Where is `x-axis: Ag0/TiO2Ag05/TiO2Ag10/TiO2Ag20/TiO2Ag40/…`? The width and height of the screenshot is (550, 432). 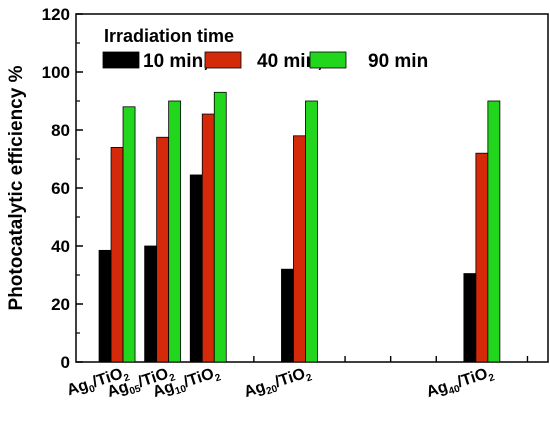 x-axis: Ag0/TiO2Ag05/TiO2Ag10/TiO2Ag20/TiO2Ag40/… is located at coordinates (297, 380).